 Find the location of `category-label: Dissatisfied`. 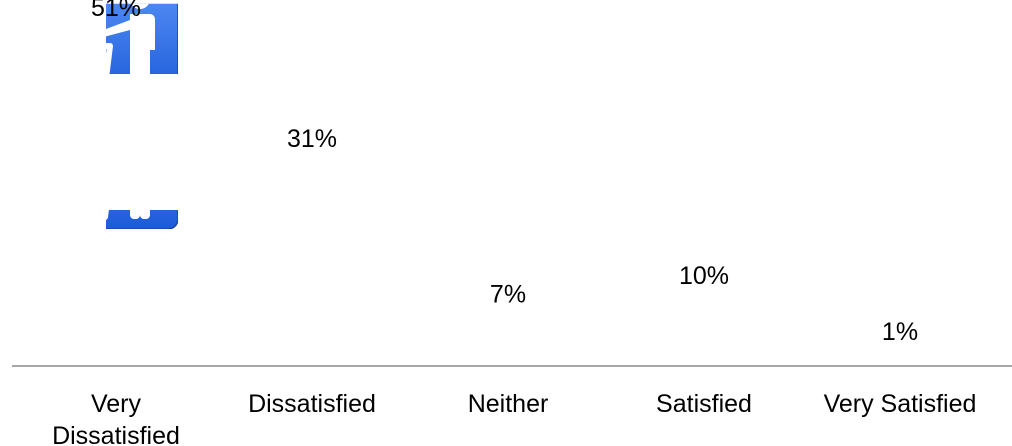

category-label: Dissatisfied is located at coordinates (312, 404).